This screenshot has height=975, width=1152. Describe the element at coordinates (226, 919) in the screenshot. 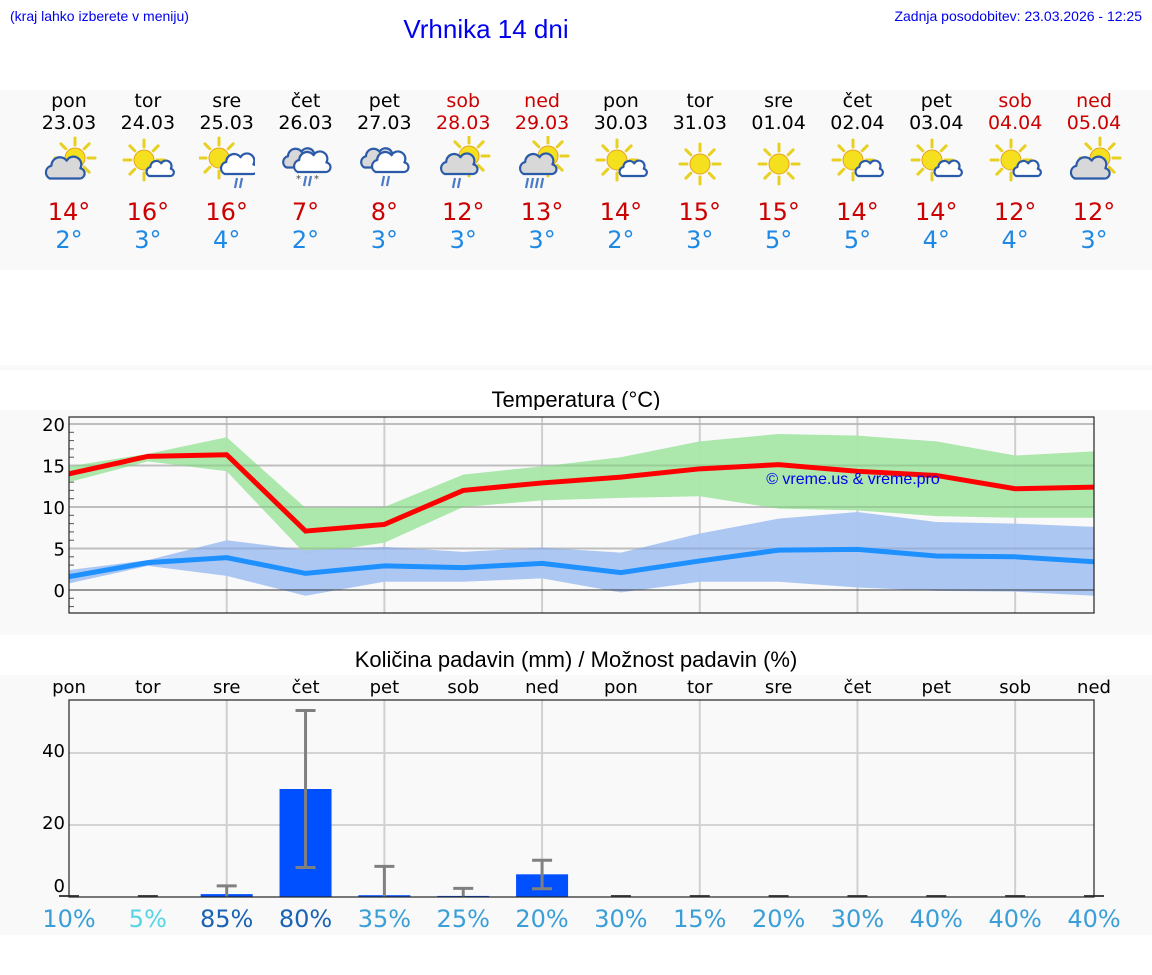

I see `precip-probability: 85%` at that location.